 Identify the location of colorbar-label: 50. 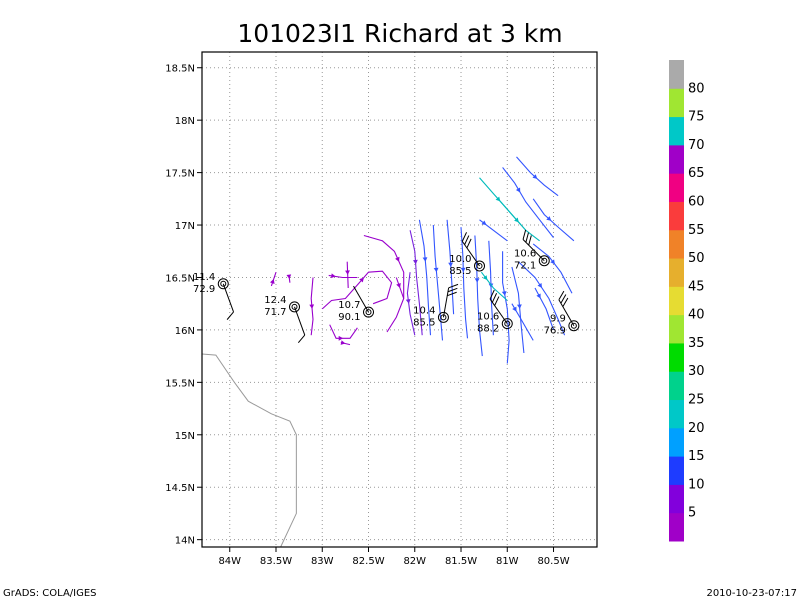
(696, 258).